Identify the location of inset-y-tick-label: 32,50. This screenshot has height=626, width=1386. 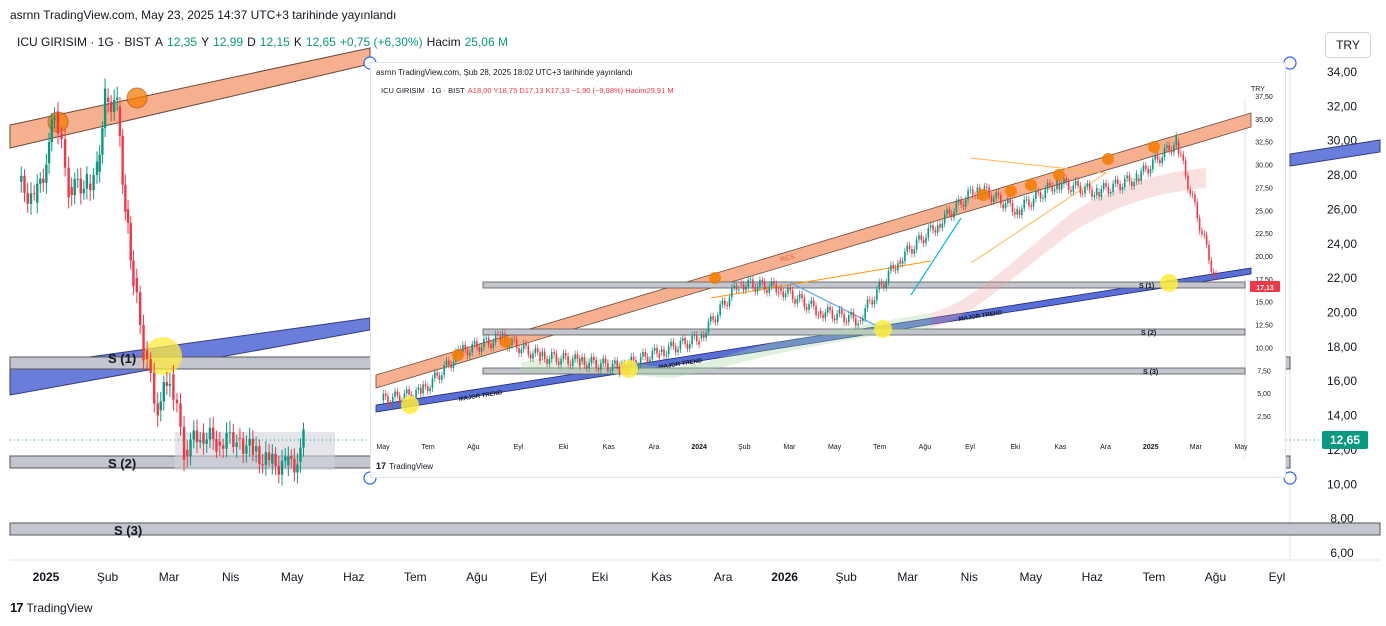
(1264, 143).